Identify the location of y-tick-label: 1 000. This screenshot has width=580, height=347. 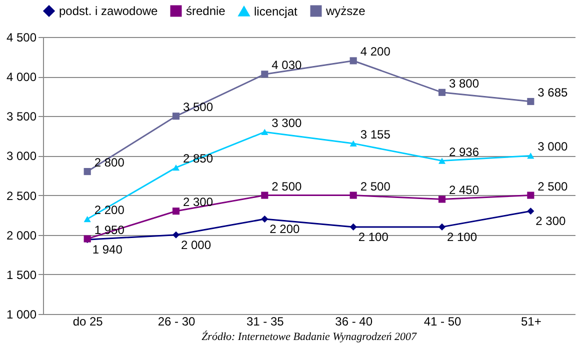
(21, 315).